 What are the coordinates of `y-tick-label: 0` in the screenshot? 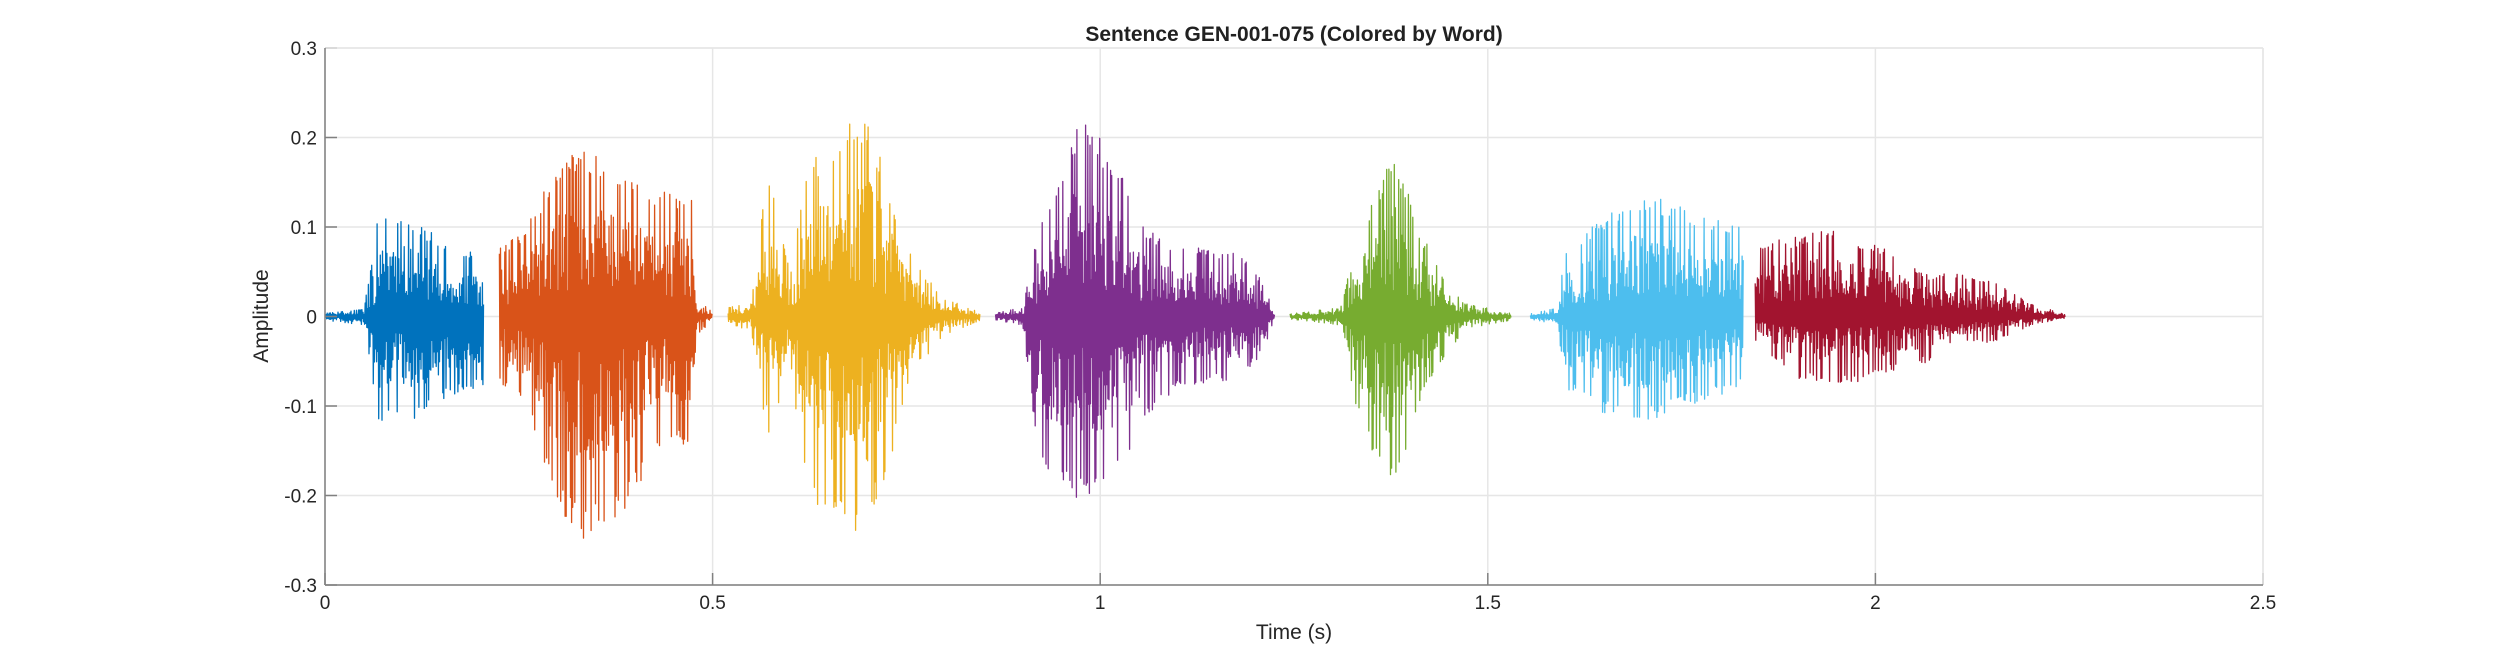 It's located at (311, 318).